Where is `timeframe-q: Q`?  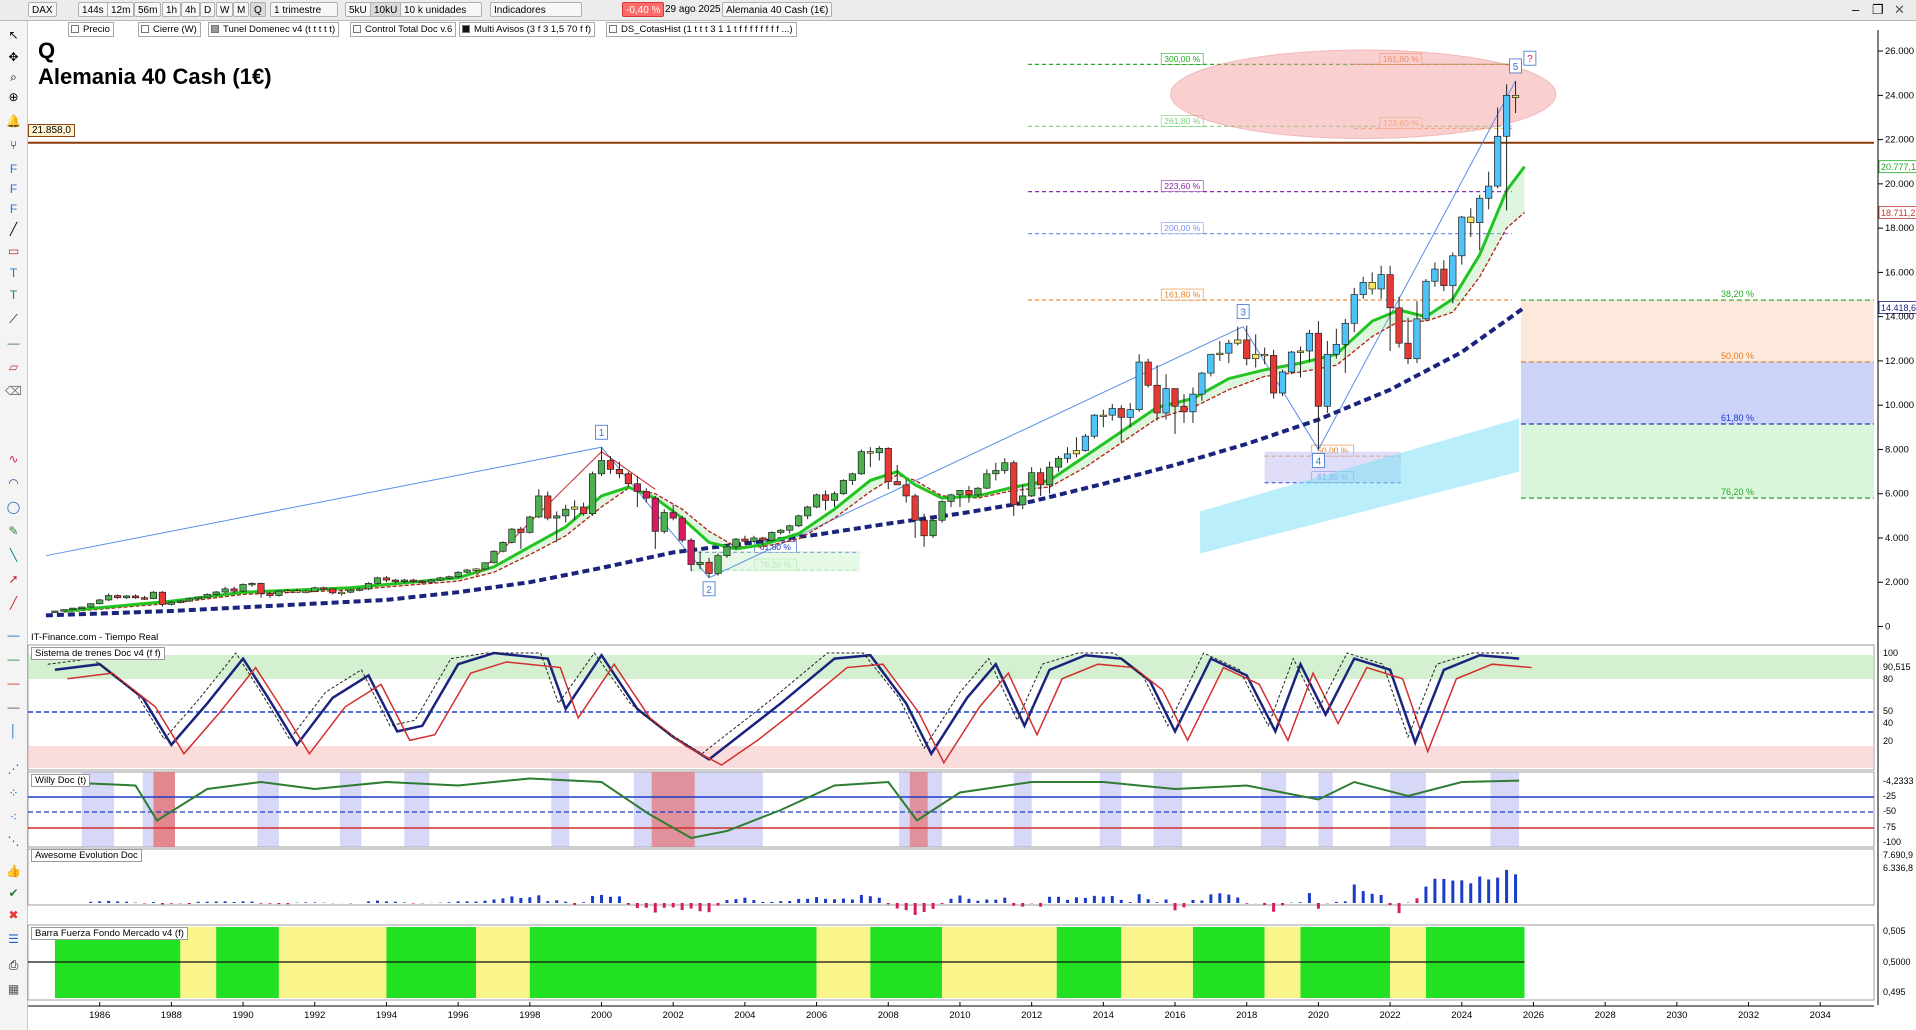 timeframe-q: Q is located at coordinates (258, 9).